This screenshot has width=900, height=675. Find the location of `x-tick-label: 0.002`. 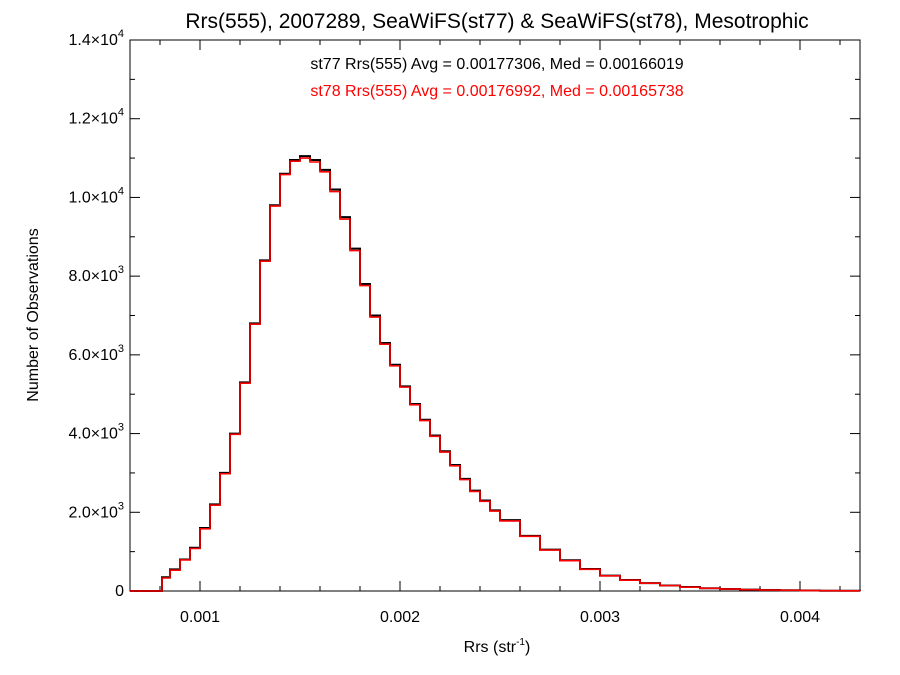

x-tick-label: 0.002 is located at coordinates (400, 617).